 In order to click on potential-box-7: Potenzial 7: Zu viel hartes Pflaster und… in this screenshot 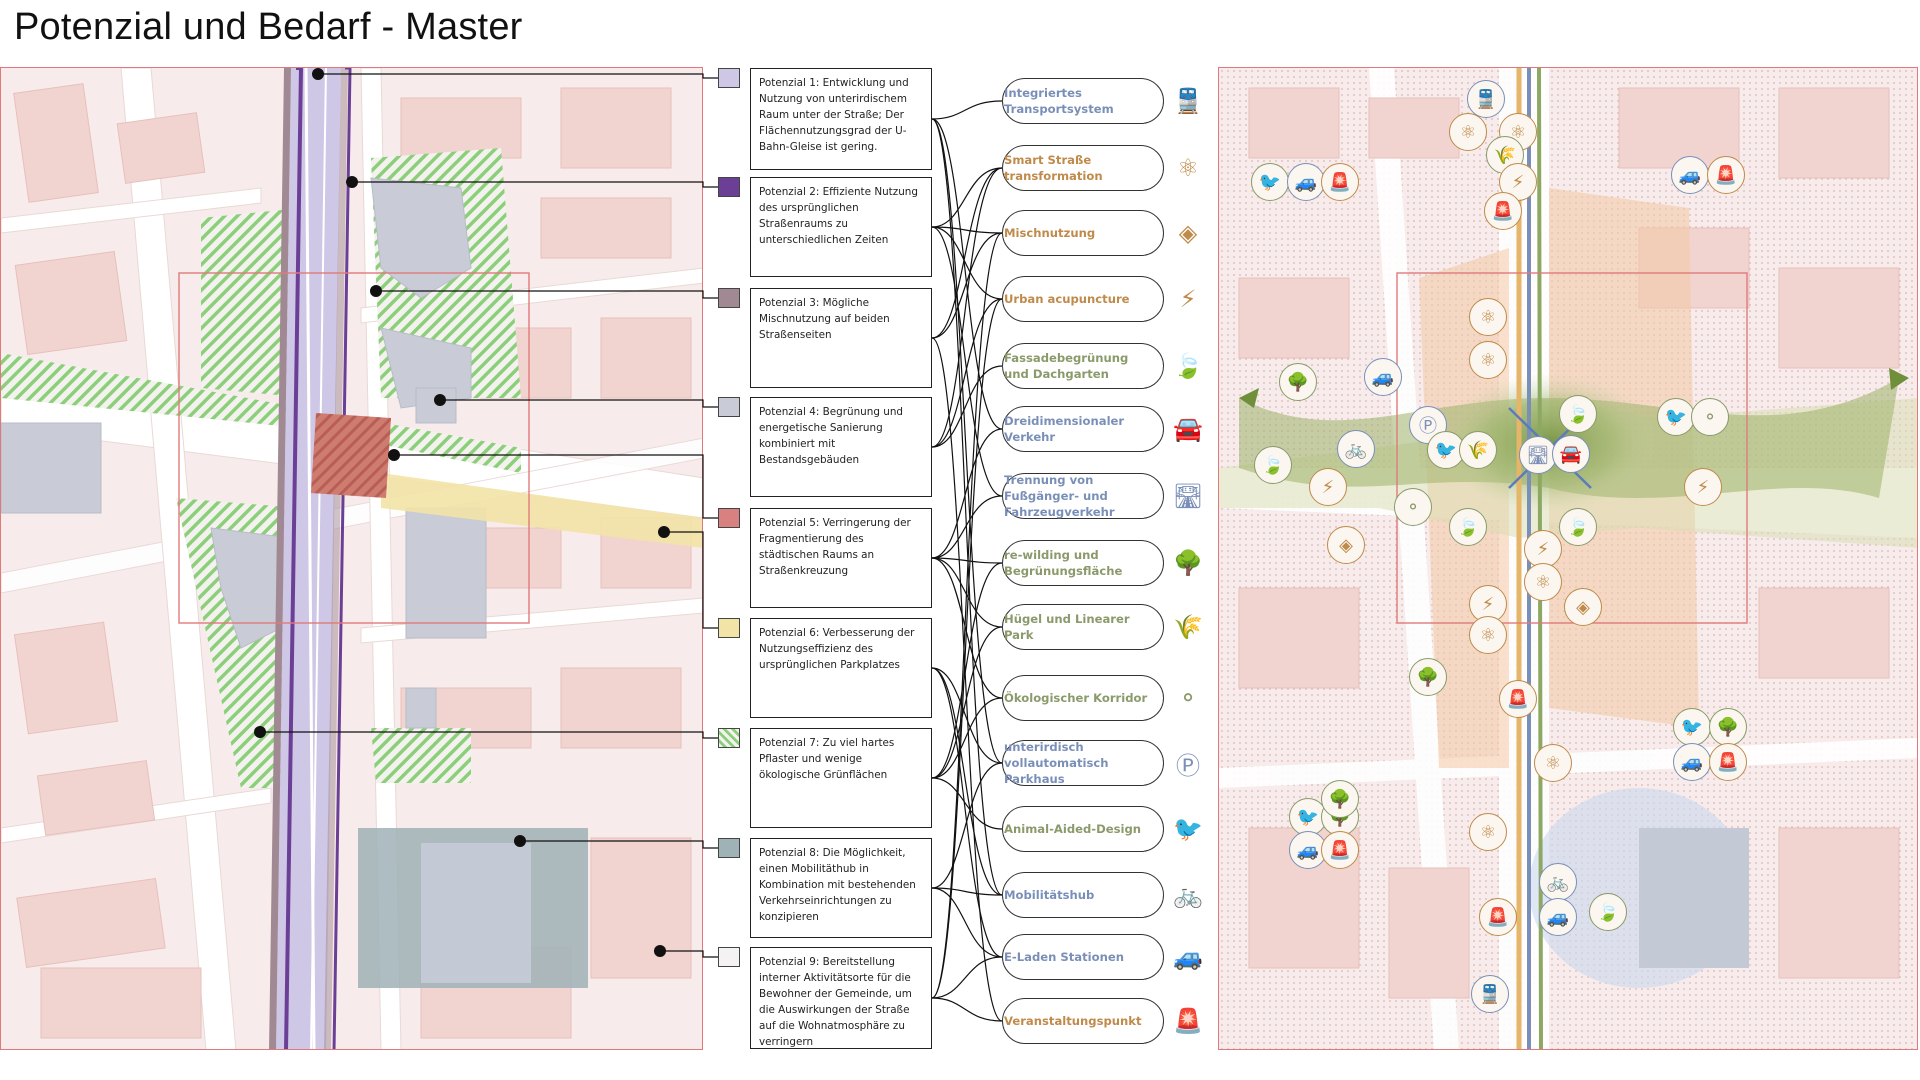, I will do `click(841, 778)`.